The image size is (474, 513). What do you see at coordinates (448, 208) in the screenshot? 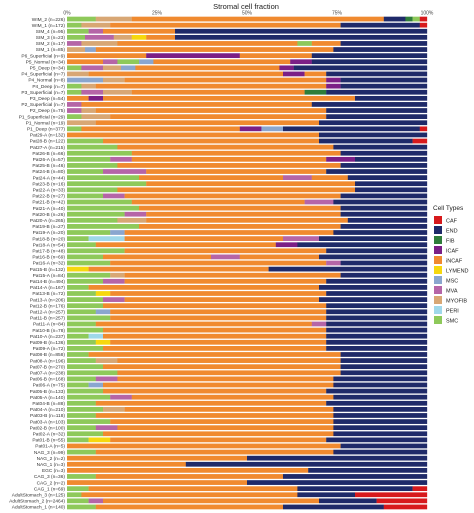
I see `legend-title: Cell Types` at bounding box center [448, 208].